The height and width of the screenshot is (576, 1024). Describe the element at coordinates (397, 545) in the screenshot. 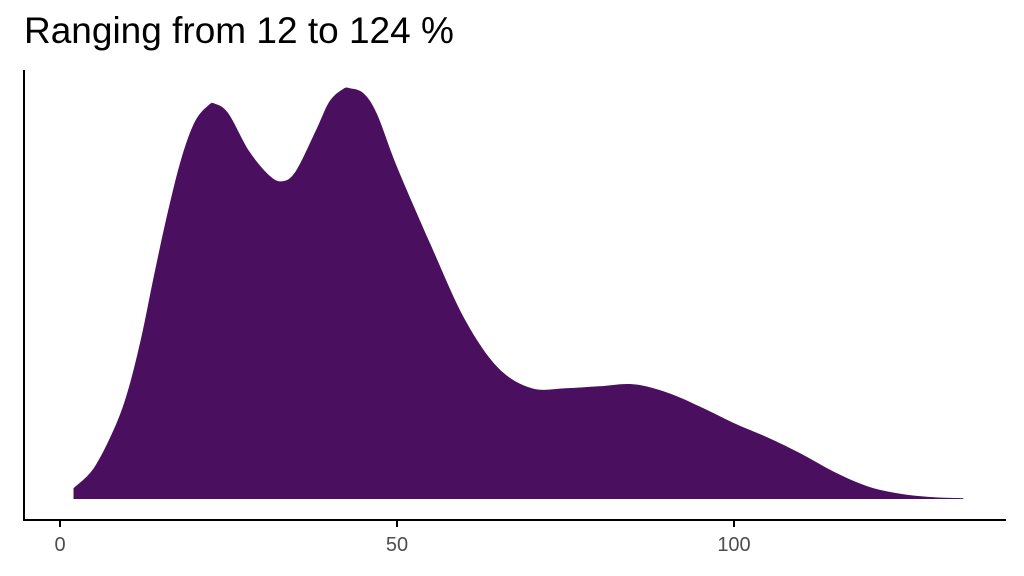

I see `x-tick-label: 50` at that location.